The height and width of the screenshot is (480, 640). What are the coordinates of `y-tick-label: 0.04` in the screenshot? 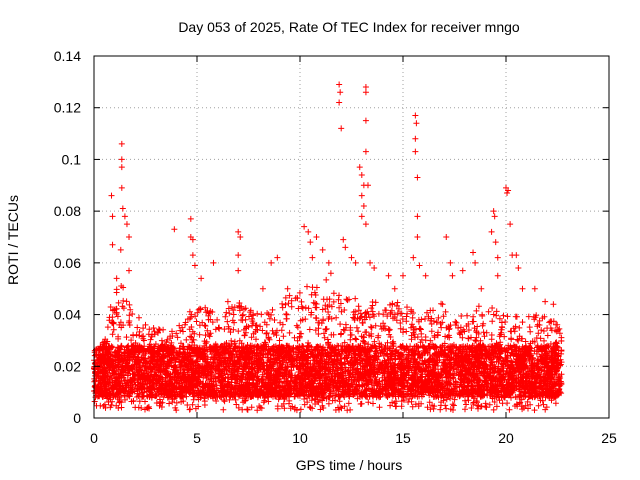 It's located at (67, 315).